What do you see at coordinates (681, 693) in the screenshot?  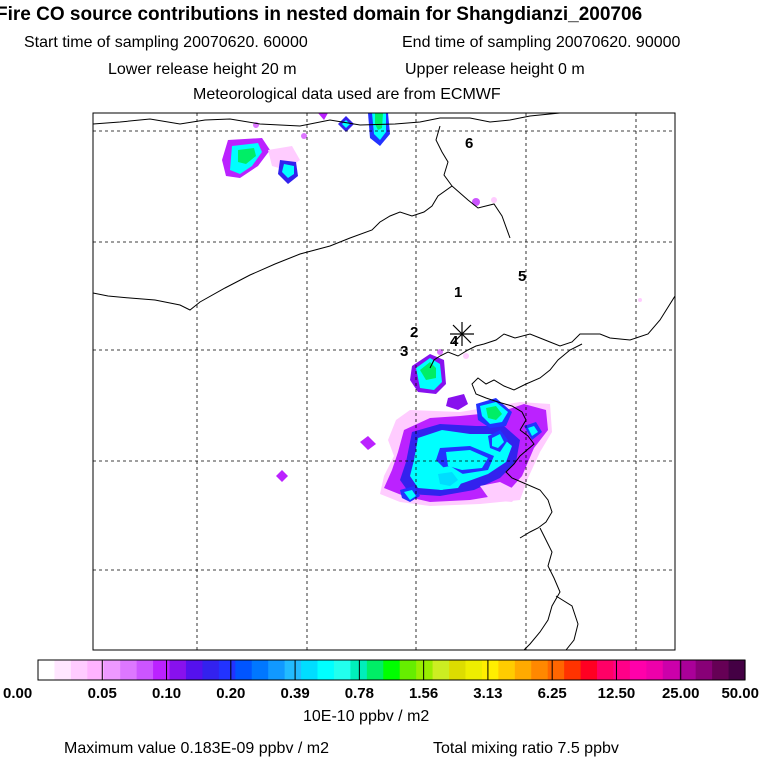 I see `colorbar-tick-label: 25.00` at bounding box center [681, 693].